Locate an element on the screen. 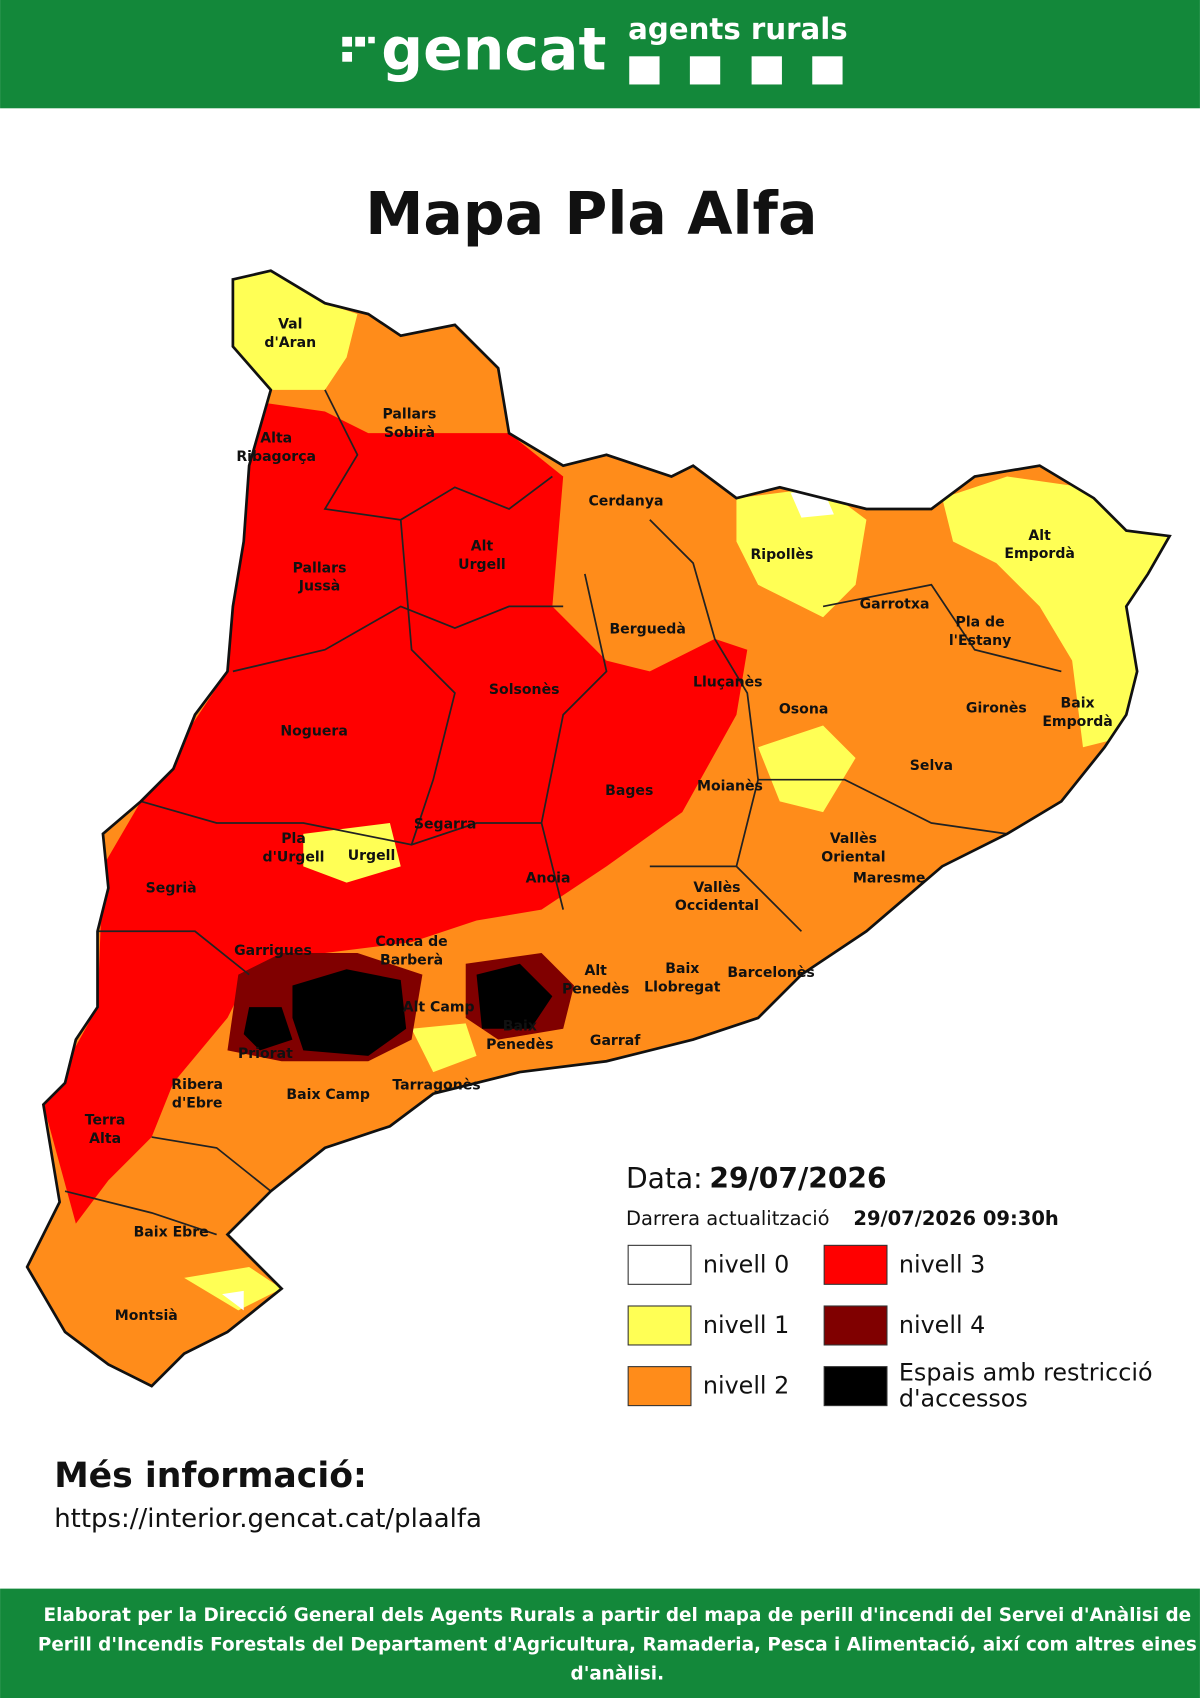 This screenshot has width=1200, height=1698. region-label-line: Alta is located at coordinates (105, 1139).